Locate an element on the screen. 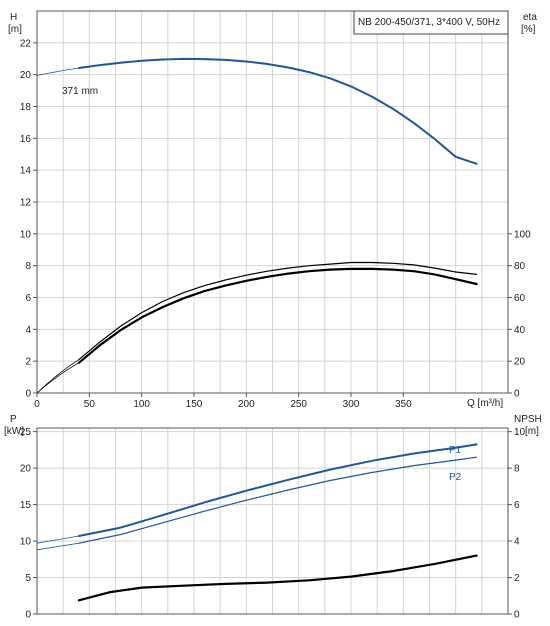  h-axis-ticks: 0 2 4 6 8 10 12 14 16 18 20 22 is located at coordinates (28, 219).